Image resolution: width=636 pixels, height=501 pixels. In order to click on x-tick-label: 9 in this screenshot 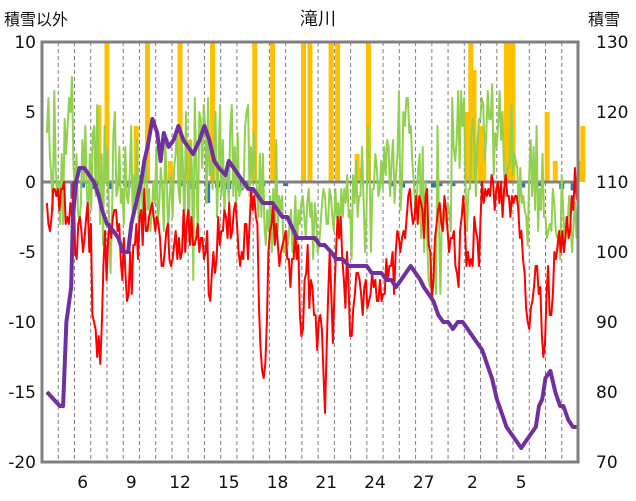, I will do `click(131, 483)`.